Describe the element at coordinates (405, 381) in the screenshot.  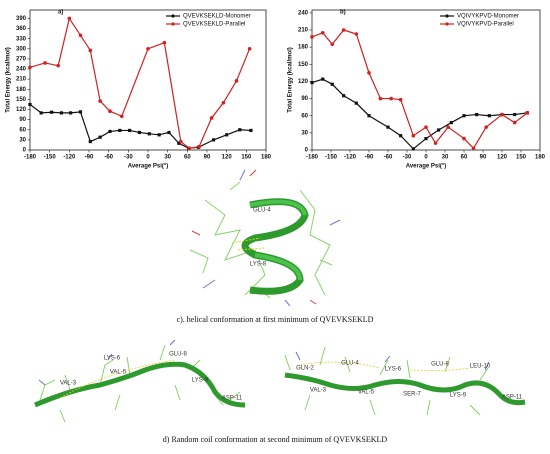
I see `coil-image-right` at that location.